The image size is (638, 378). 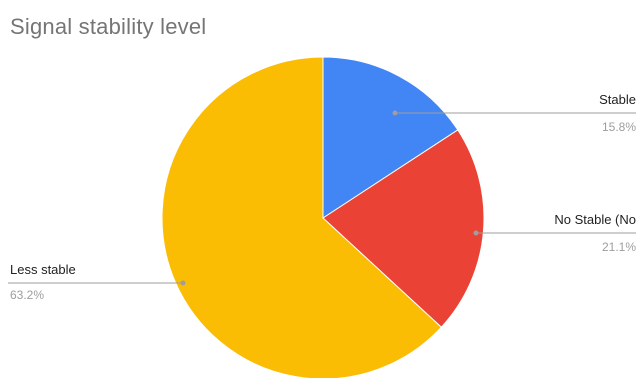 What do you see at coordinates (108, 26) in the screenshot?
I see `chart-title: Signal stability level` at bounding box center [108, 26].